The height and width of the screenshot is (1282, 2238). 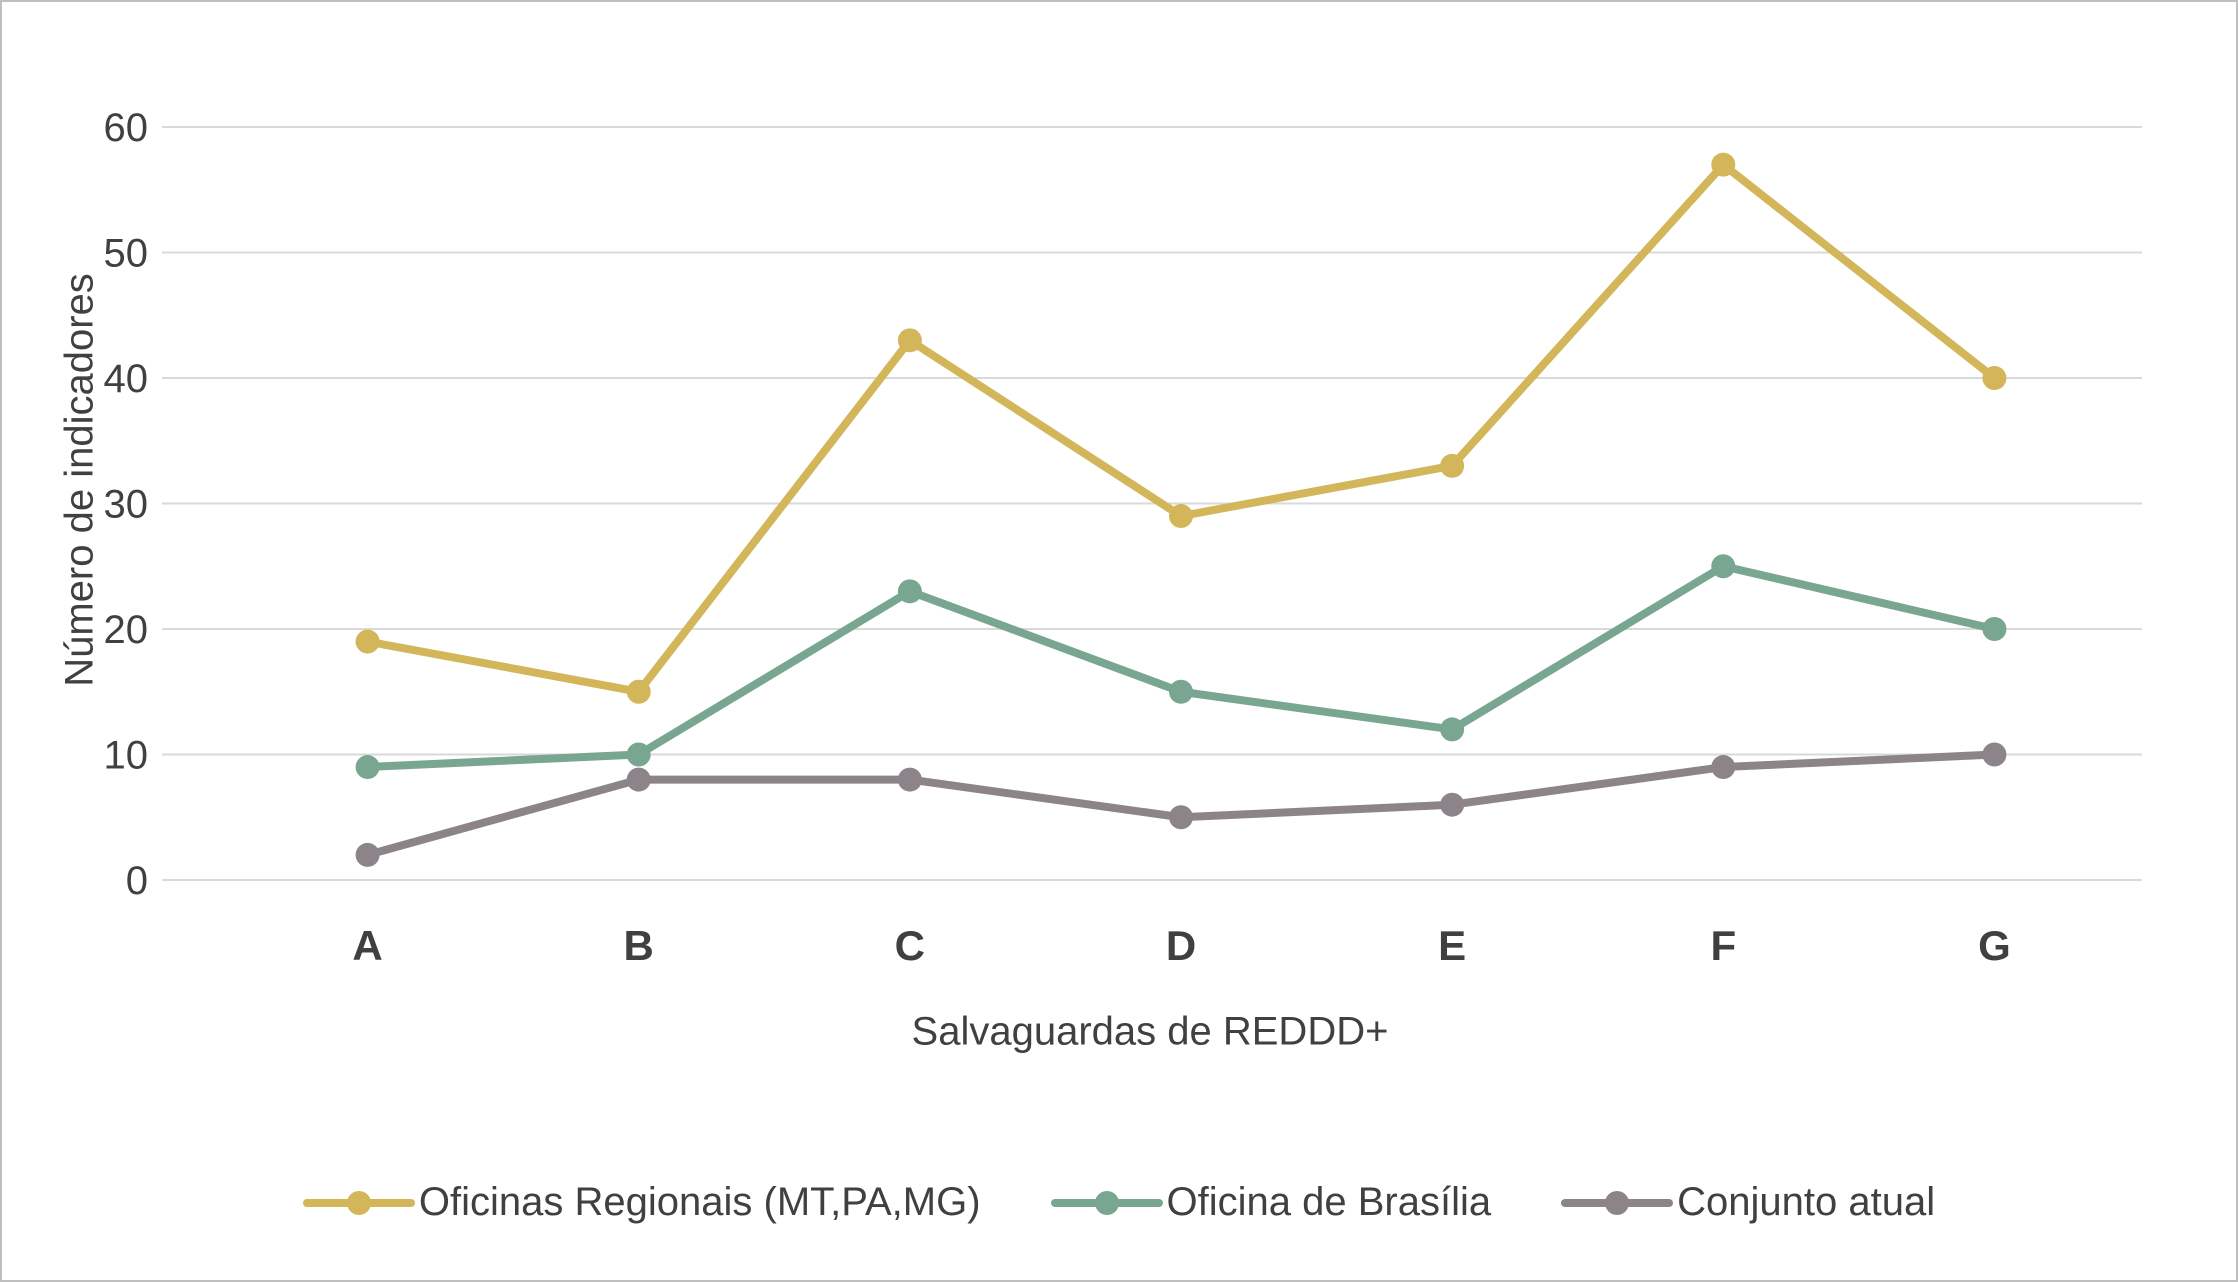 What do you see at coordinates (126, 630) in the screenshot?
I see `y-tick-label: 20` at bounding box center [126, 630].